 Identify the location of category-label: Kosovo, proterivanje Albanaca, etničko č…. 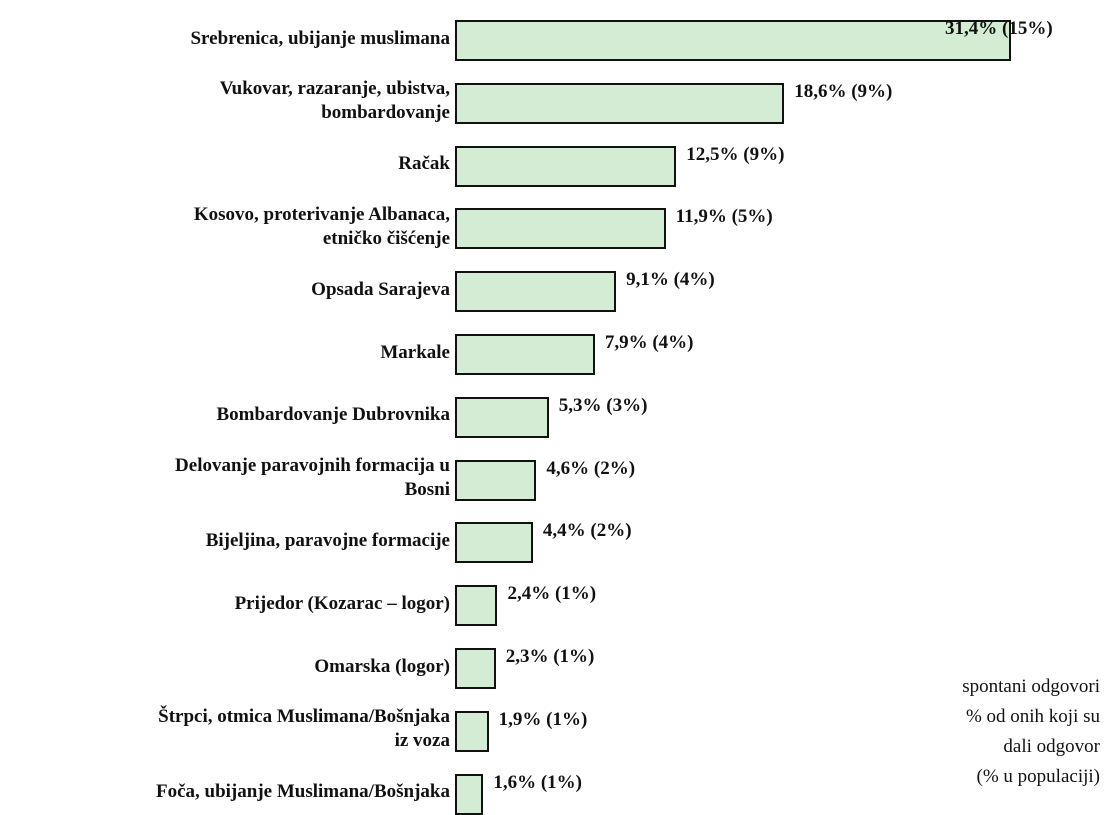
(321, 226).